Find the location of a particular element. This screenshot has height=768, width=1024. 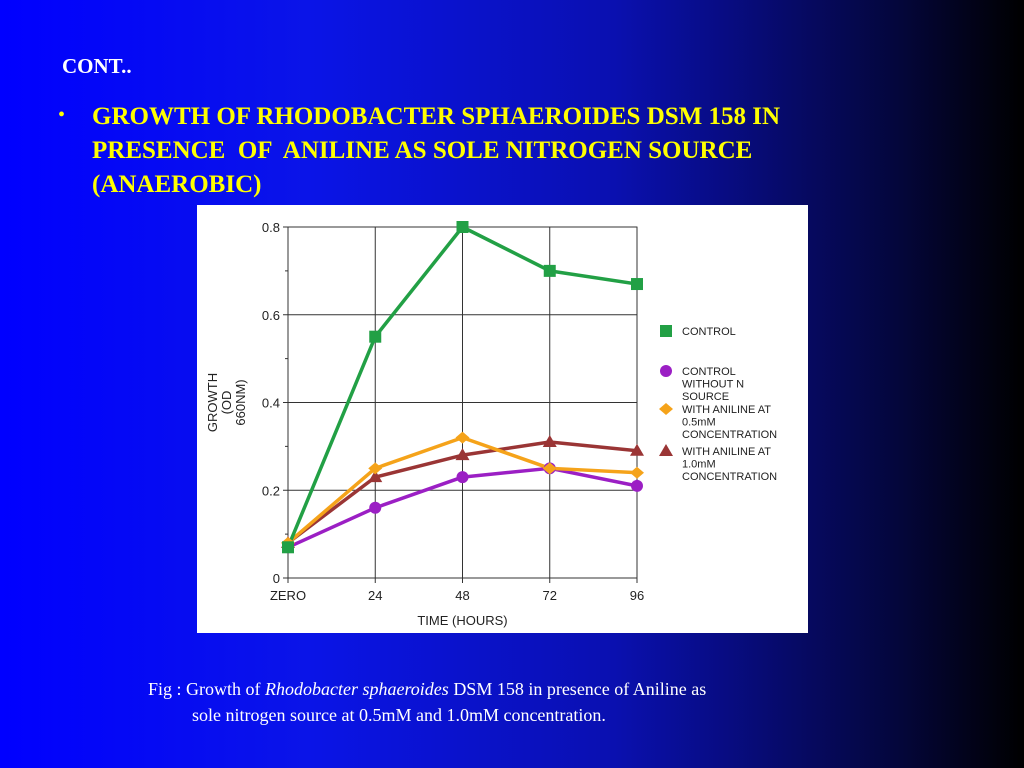

legend-item: CONTROL is located at coordinates (698, 331).